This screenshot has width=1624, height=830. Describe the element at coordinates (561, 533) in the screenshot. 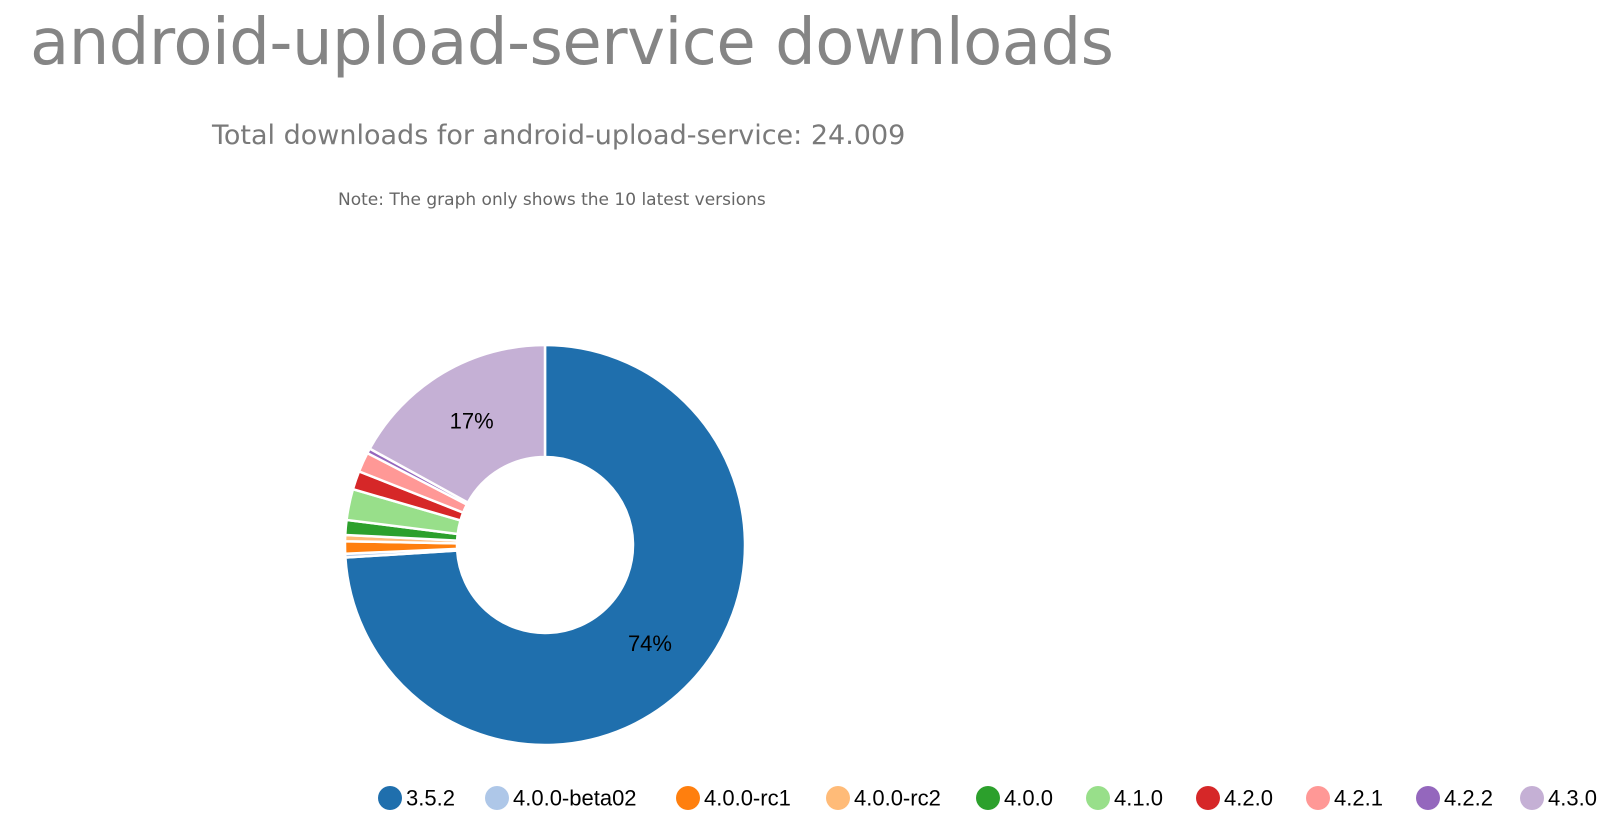

I see `slice-labels: 74% 17%` at that location.